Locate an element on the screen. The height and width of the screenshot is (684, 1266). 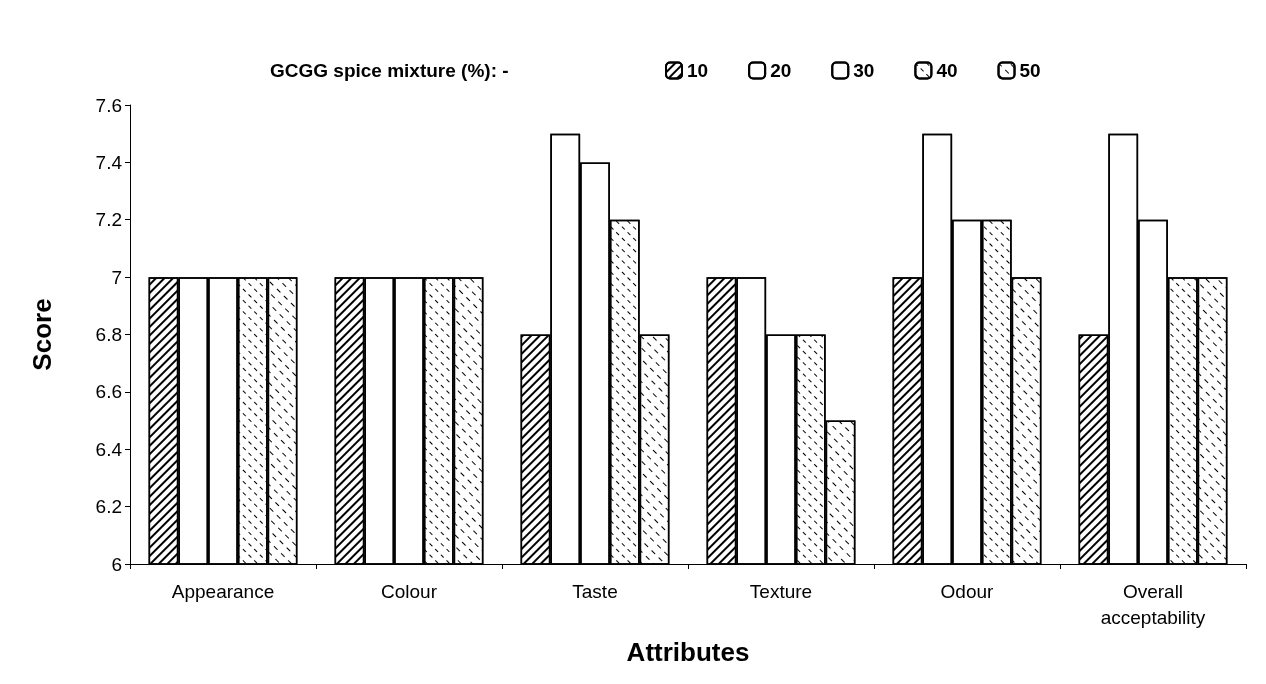
legend-label: 20 is located at coordinates (781, 70).